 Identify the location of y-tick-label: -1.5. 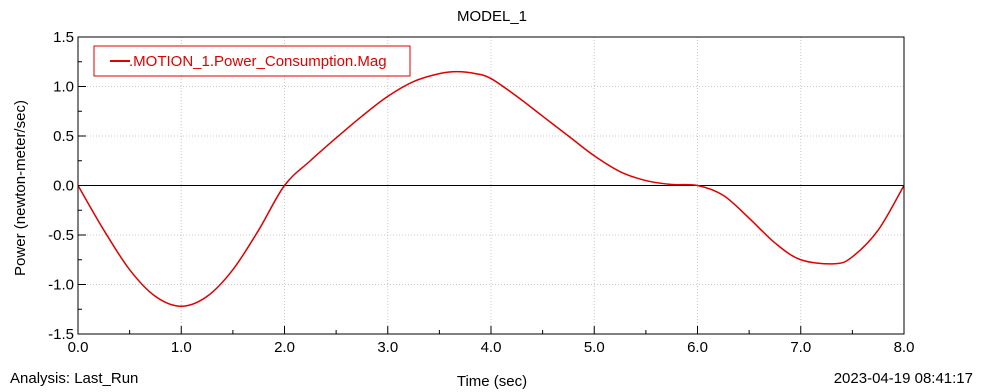
(61, 334).